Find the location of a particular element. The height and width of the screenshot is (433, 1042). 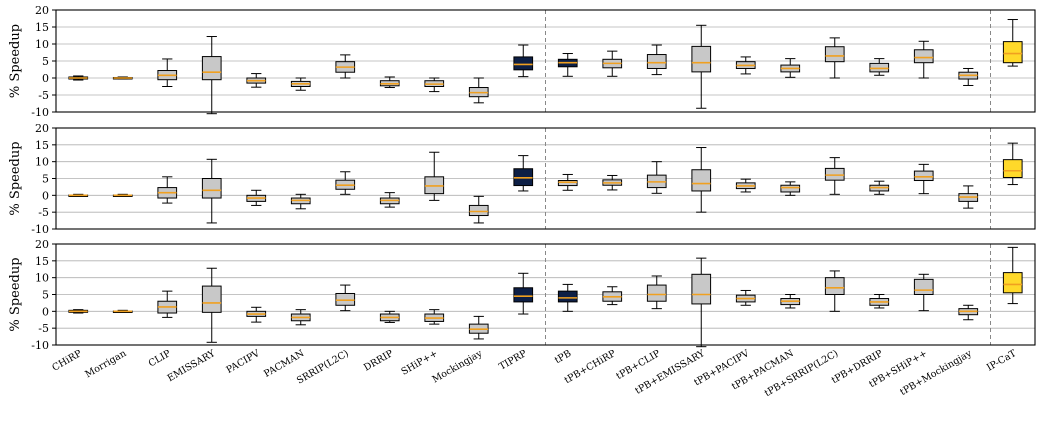

box-DRRIP is located at coordinates (389, 200).